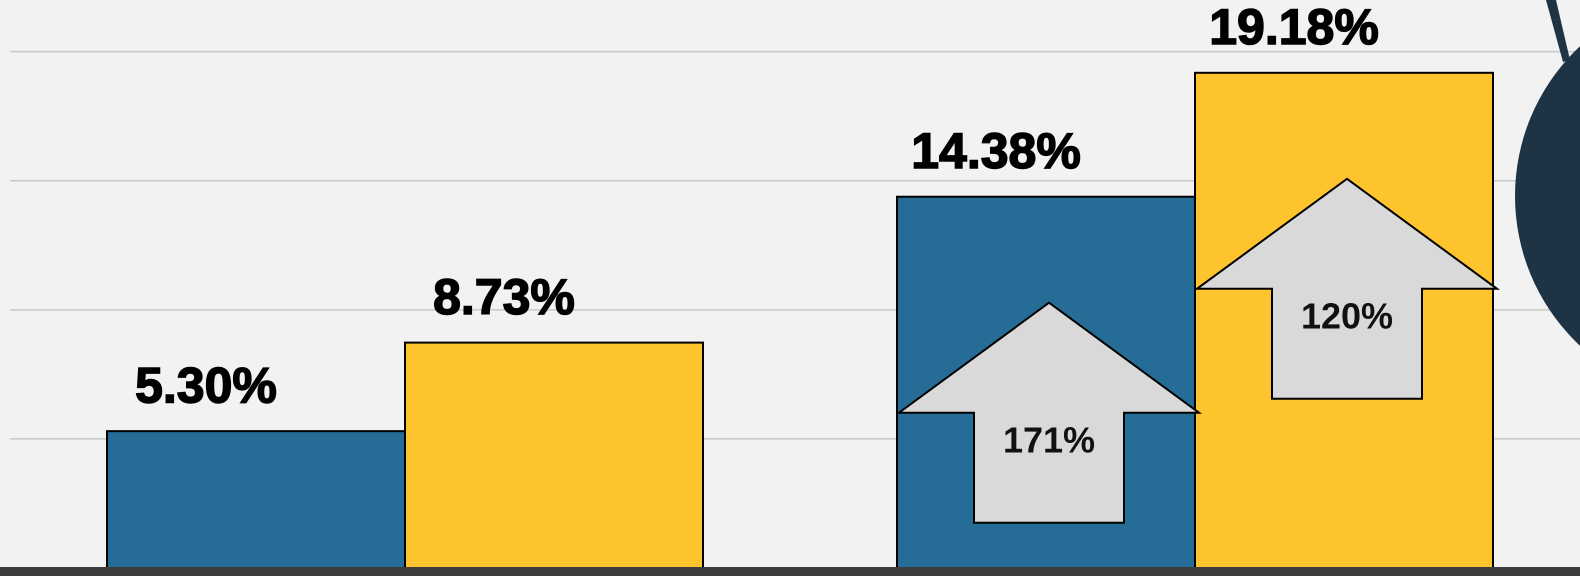 Image resolution: width=1580 pixels, height=576 pixels. What do you see at coordinates (790, 571) in the screenshot?
I see `x-axis` at bounding box center [790, 571].